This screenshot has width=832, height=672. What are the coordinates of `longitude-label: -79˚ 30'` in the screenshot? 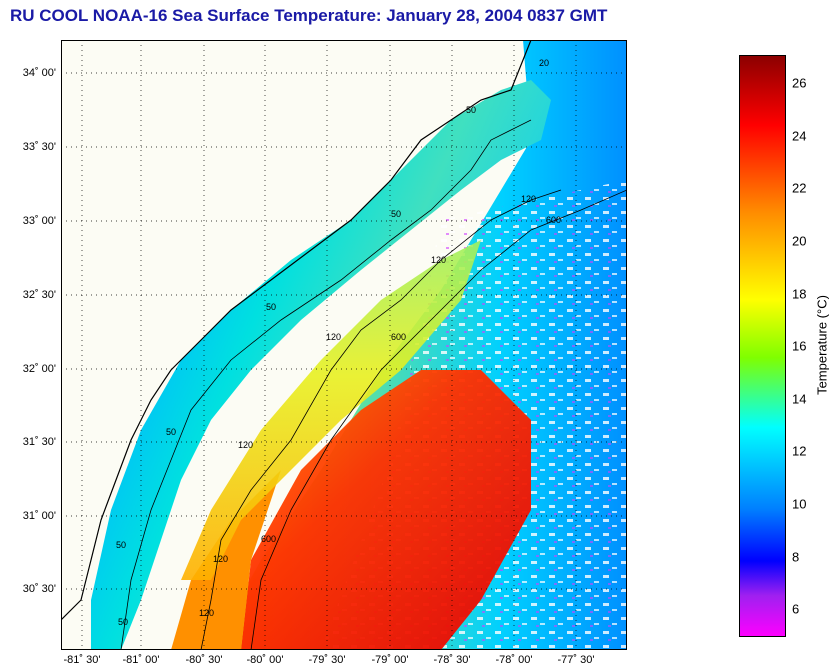 It's located at (327, 660).